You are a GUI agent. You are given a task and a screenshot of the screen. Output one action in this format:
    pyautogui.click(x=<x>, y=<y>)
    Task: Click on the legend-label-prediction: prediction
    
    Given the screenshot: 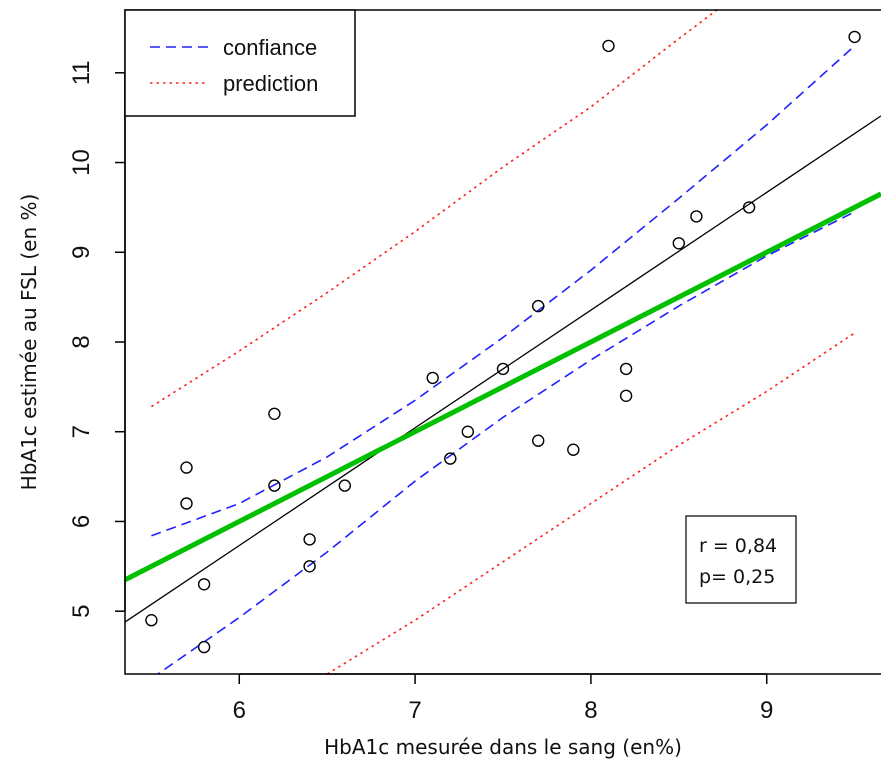 What is the action you would take?
    pyautogui.click(x=270, y=83)
    